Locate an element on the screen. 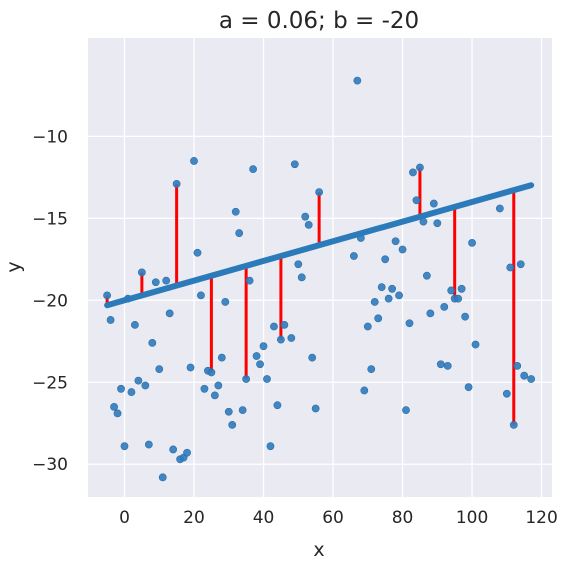 This screenshot has width=566, height=569. y-axis-label: y is located at coordinates (14, 266).